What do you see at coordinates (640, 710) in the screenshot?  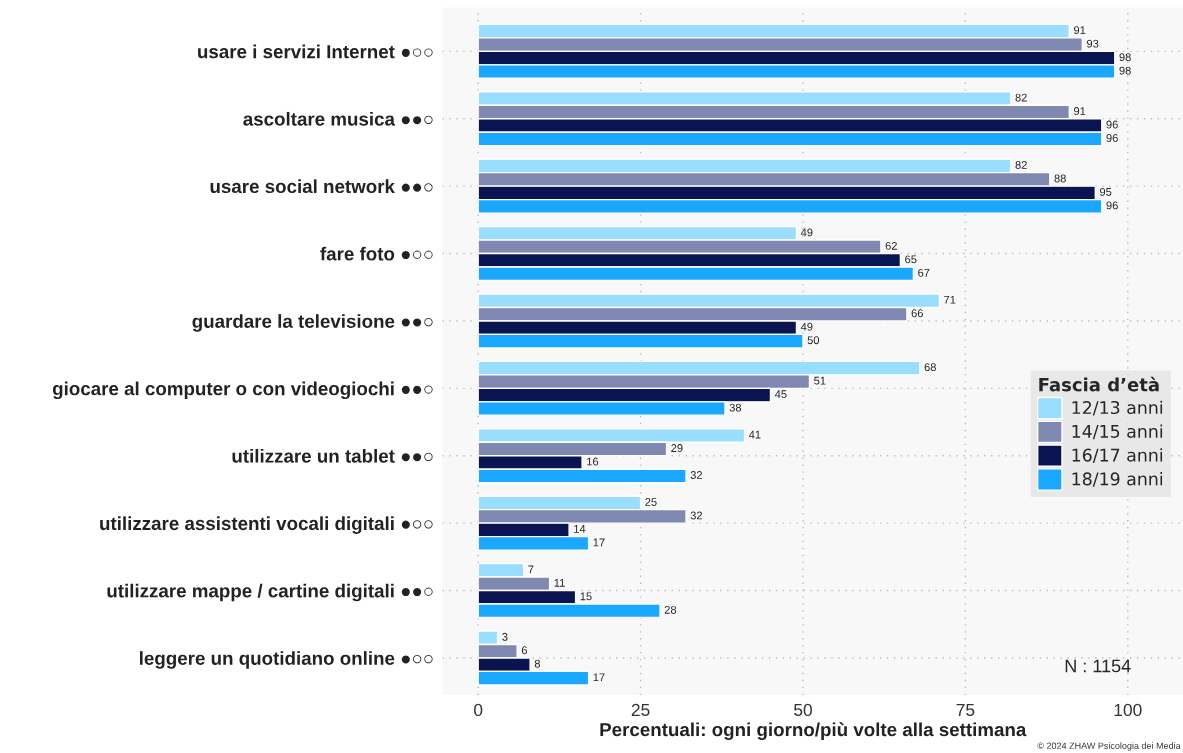 I see `x-tick-label: 25` at bounding box center [640, 710].